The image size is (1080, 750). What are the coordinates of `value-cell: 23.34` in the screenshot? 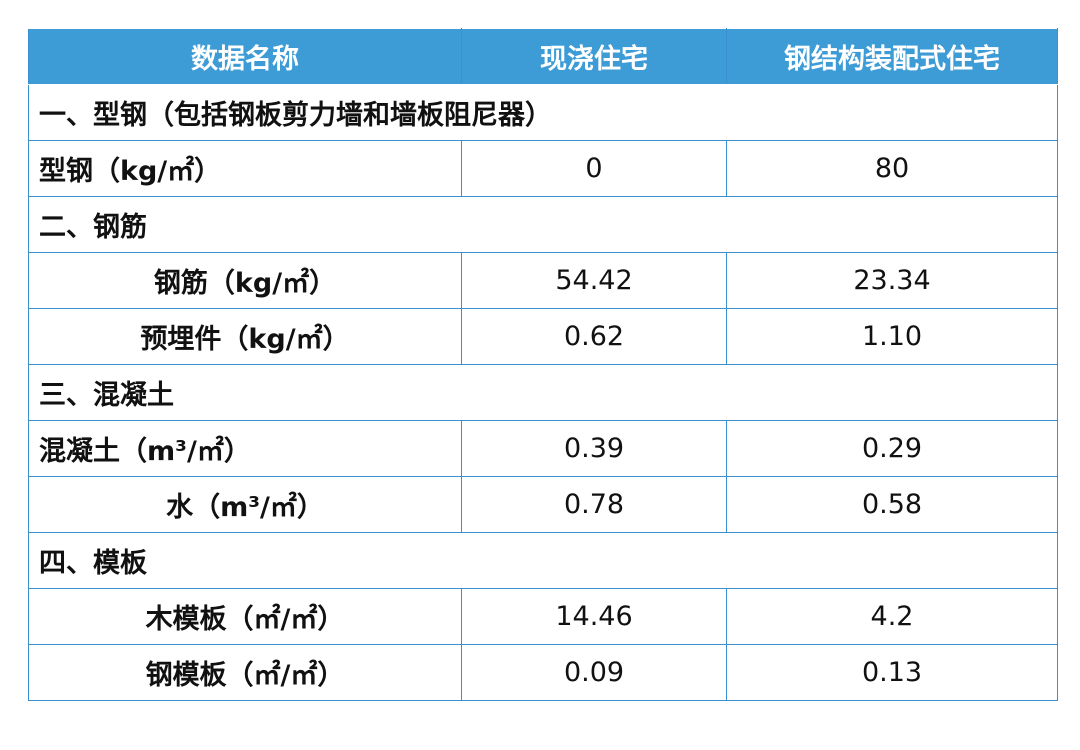 It's located at (892, 280).